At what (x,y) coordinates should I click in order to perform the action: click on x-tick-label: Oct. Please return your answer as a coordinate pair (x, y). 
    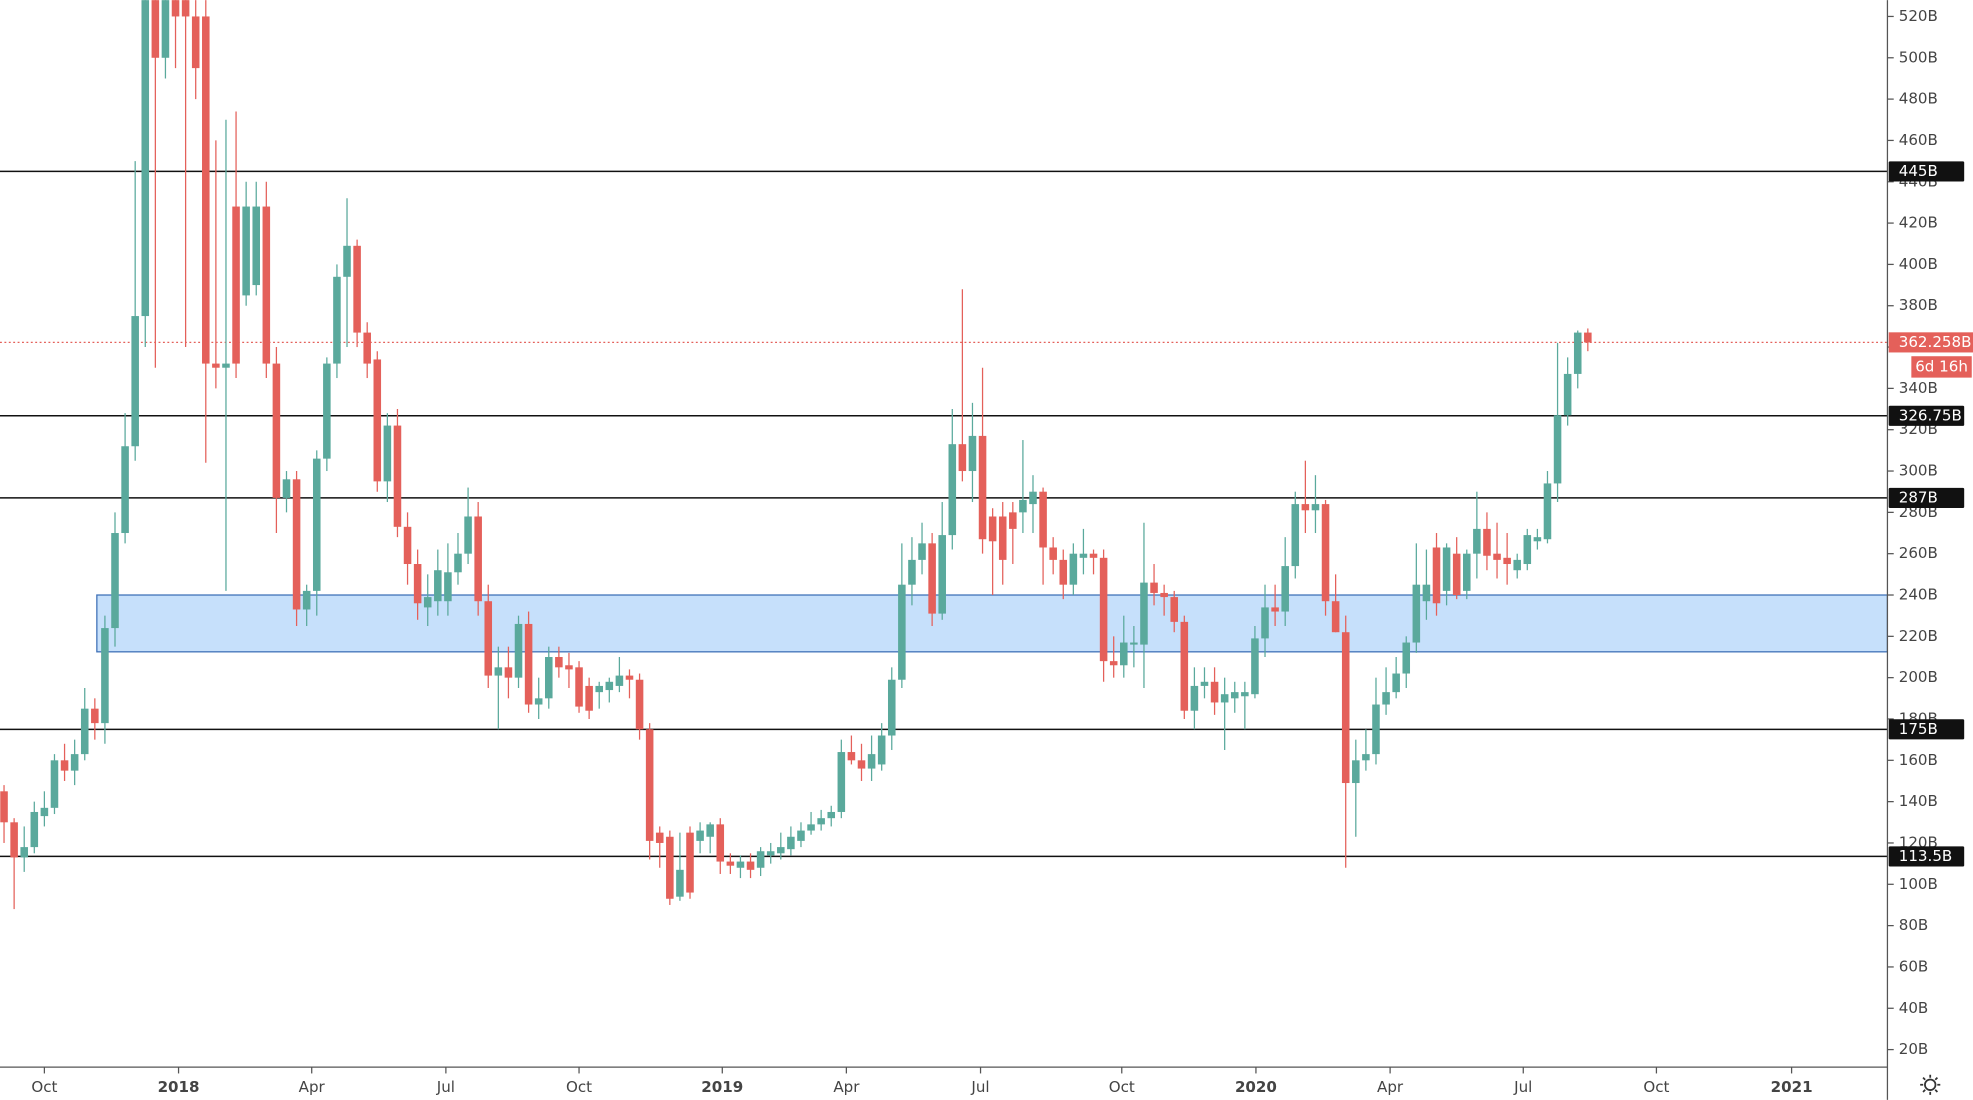
    Looking at the image, I should click on (1656, 1087).